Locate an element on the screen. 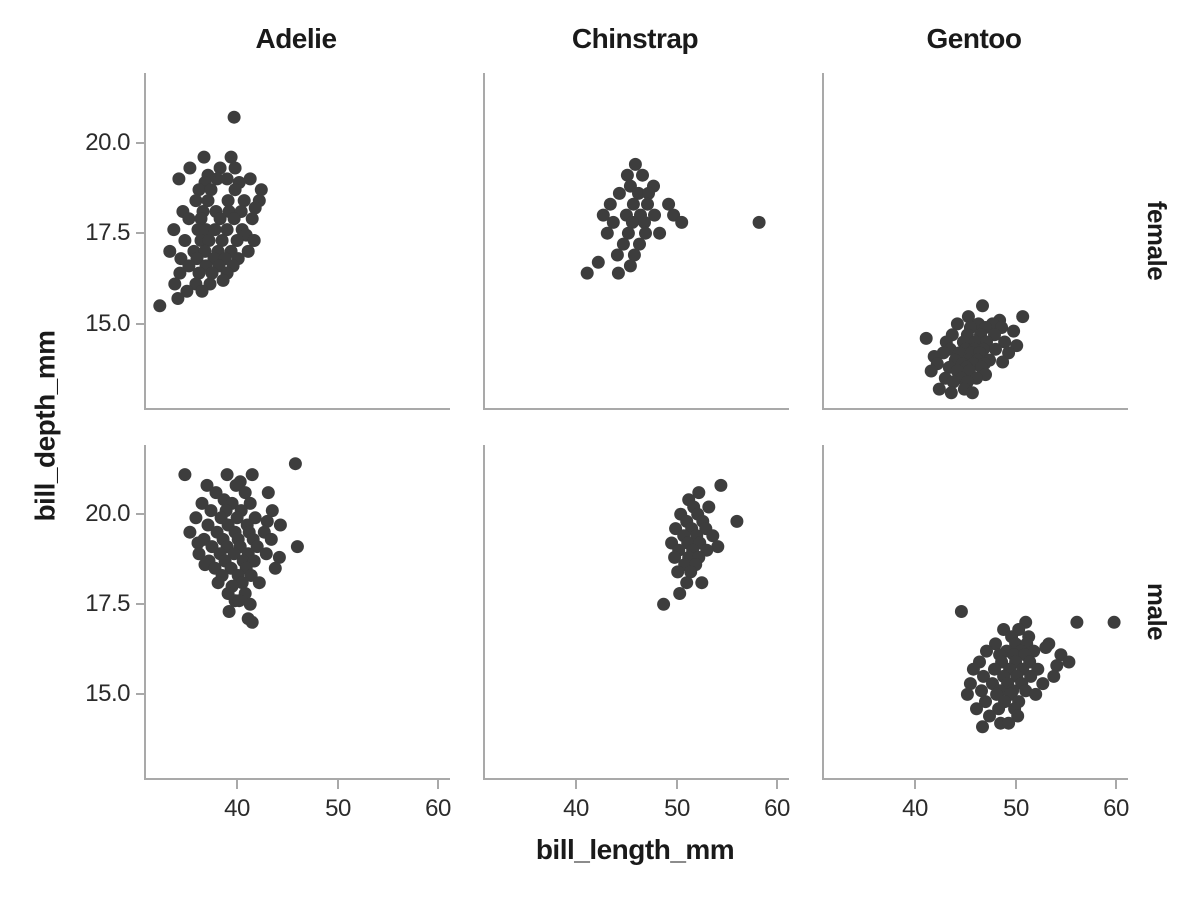 The image size is (1200, 900). facet-row-strip-label: male is located at coordinates (1157, 611).